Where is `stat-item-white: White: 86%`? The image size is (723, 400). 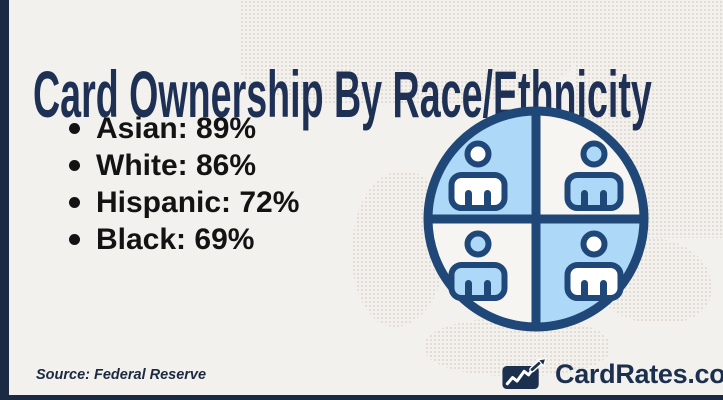
stat-item-white: White: 86% is located at coordinates (181, 165).